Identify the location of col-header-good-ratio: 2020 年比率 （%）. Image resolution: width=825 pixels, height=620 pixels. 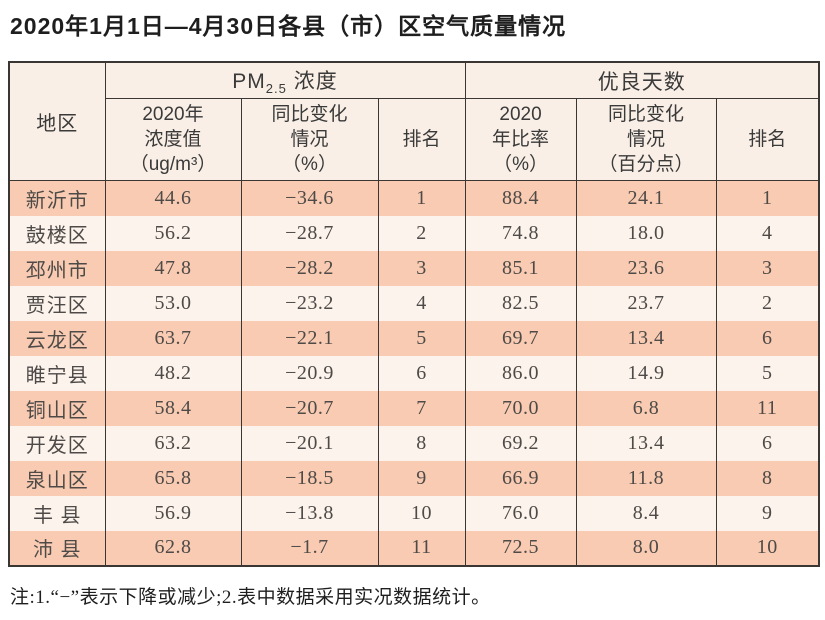
(520, 140).